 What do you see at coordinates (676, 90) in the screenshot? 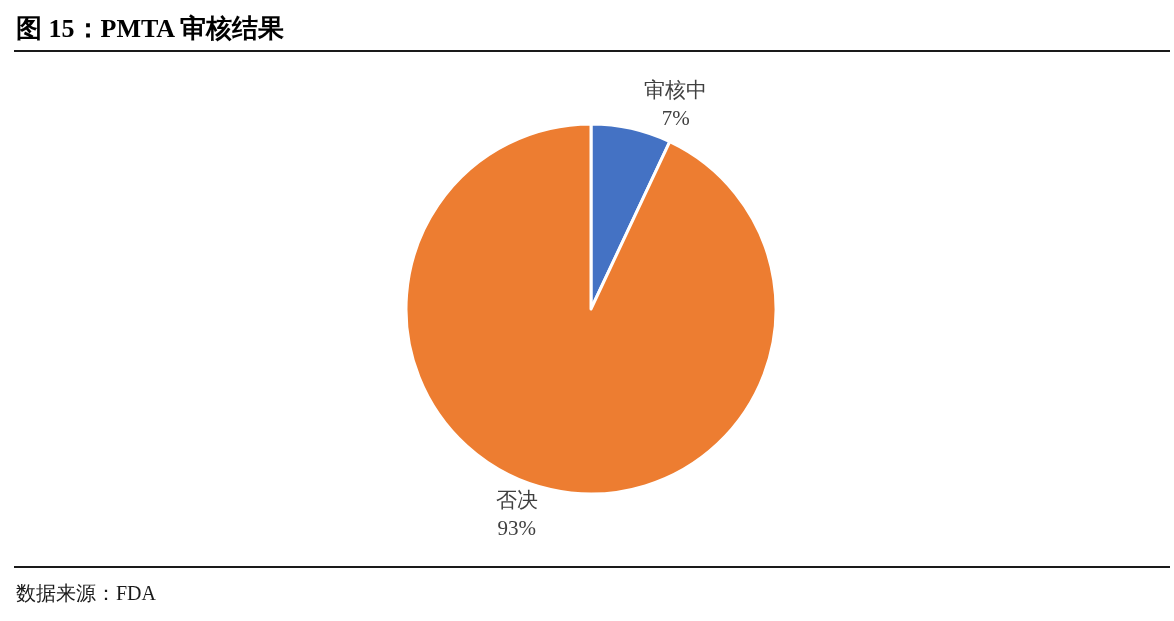
I see `slice-label: 审核中` at bounding box center [676, 90].